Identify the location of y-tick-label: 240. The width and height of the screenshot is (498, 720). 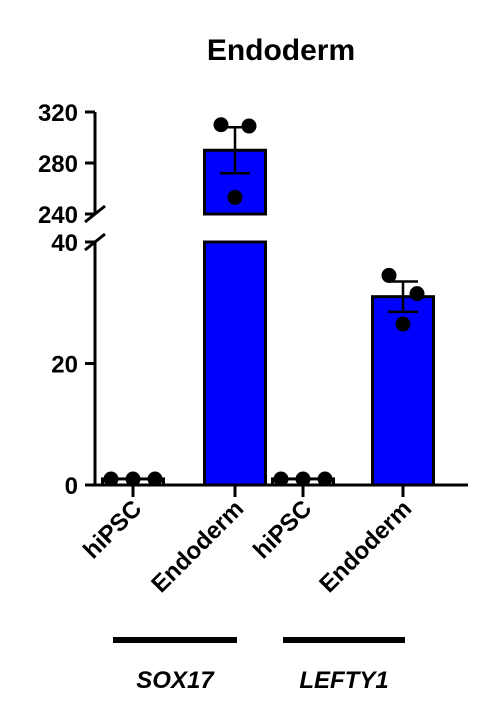
(58, 215).